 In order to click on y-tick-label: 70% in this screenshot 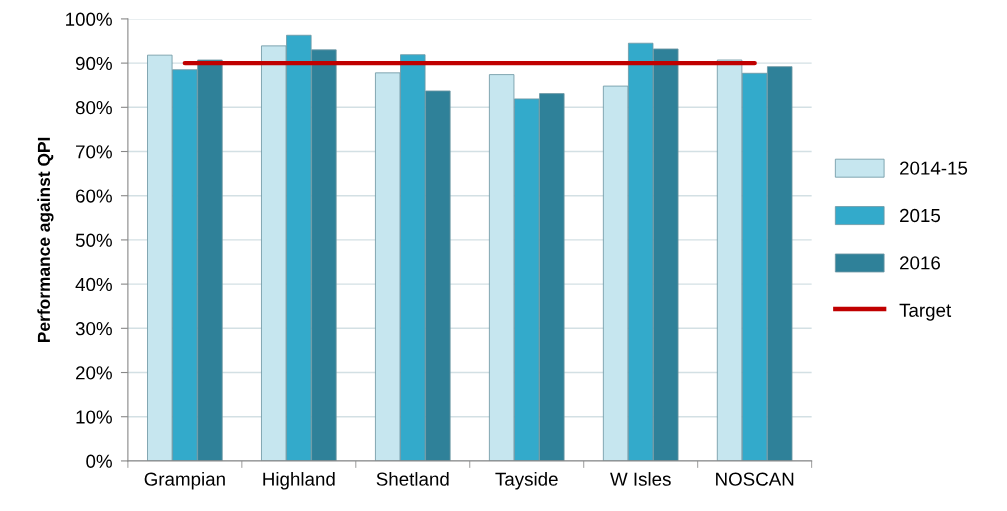, I will do `click(94, 152)`.